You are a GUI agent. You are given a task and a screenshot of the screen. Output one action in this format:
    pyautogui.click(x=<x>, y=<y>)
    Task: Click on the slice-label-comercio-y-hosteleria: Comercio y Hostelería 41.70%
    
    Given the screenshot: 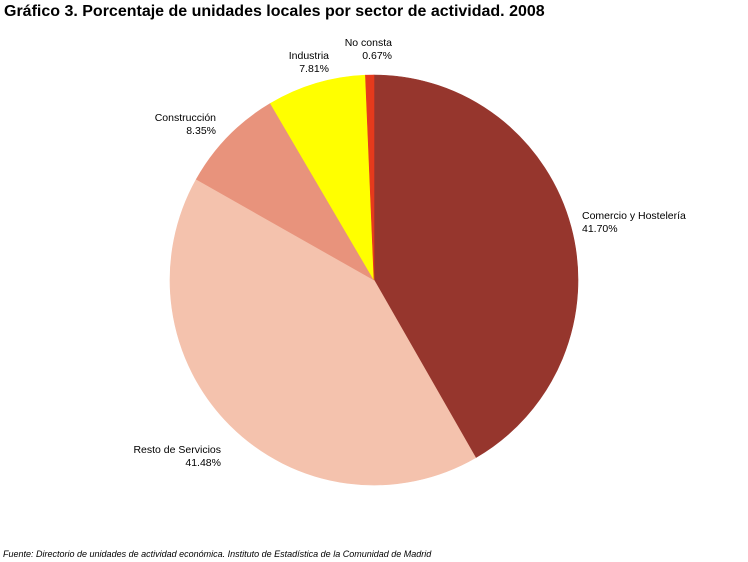 What is the action you would take?
    pyautogui.click(x=634, y=222)
    